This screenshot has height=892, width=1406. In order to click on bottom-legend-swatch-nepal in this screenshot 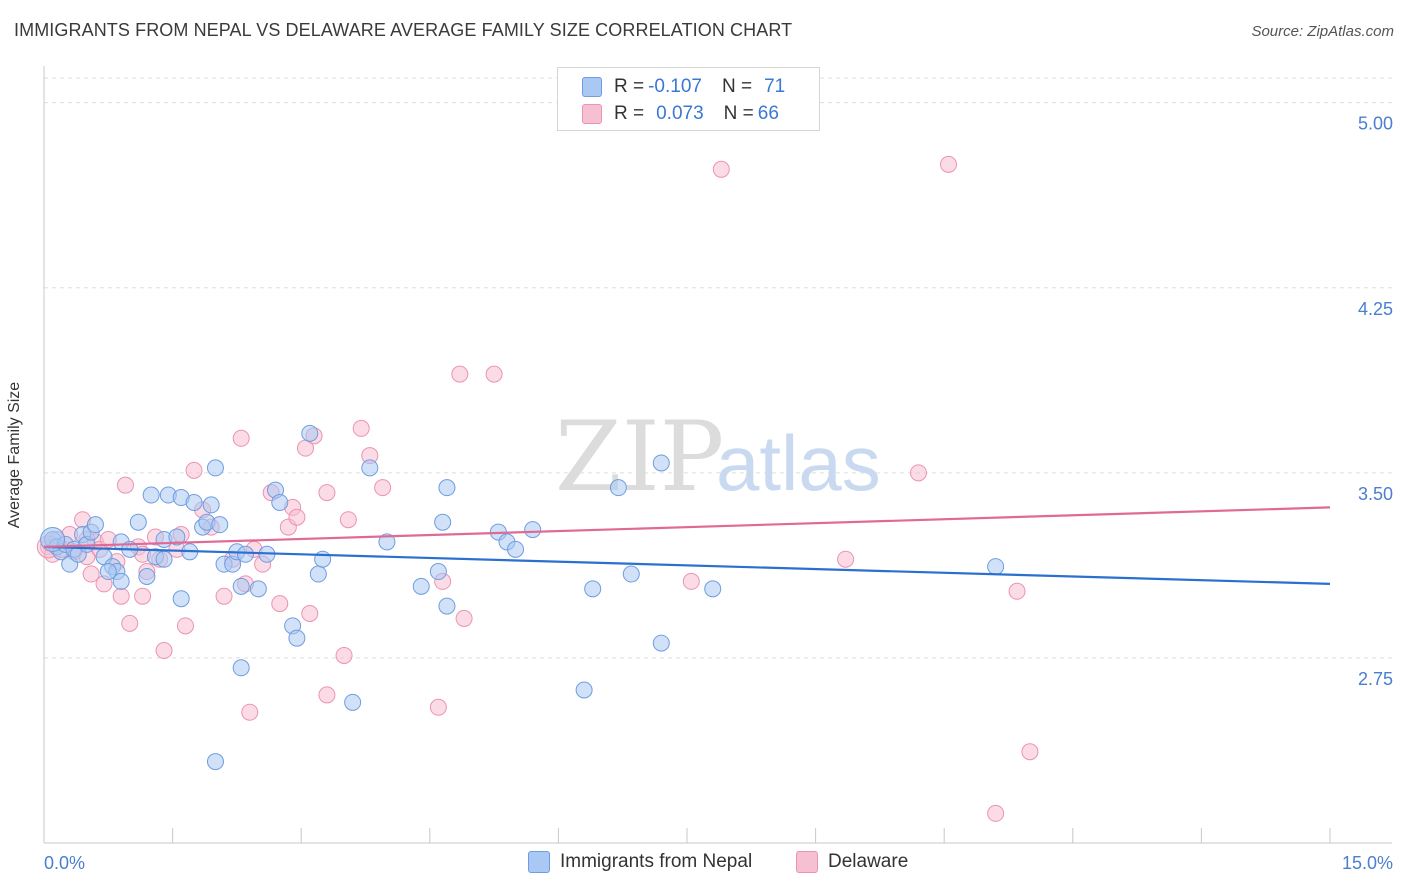, I will do `click(539, 862)`.